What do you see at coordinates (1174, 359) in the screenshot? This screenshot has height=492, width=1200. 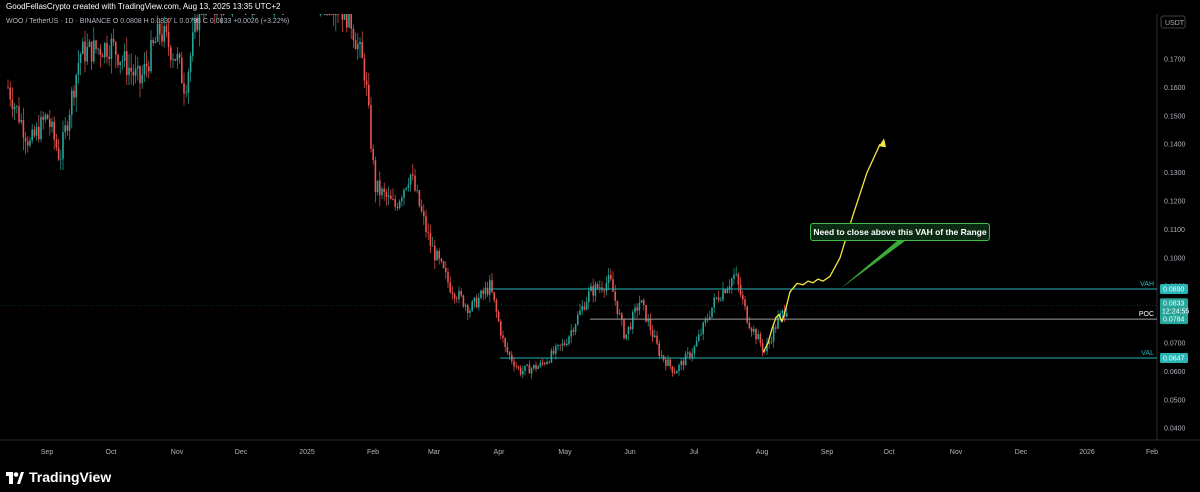 I see `level-price-value-val: 0.0647` at bounding box center [1174, 359].